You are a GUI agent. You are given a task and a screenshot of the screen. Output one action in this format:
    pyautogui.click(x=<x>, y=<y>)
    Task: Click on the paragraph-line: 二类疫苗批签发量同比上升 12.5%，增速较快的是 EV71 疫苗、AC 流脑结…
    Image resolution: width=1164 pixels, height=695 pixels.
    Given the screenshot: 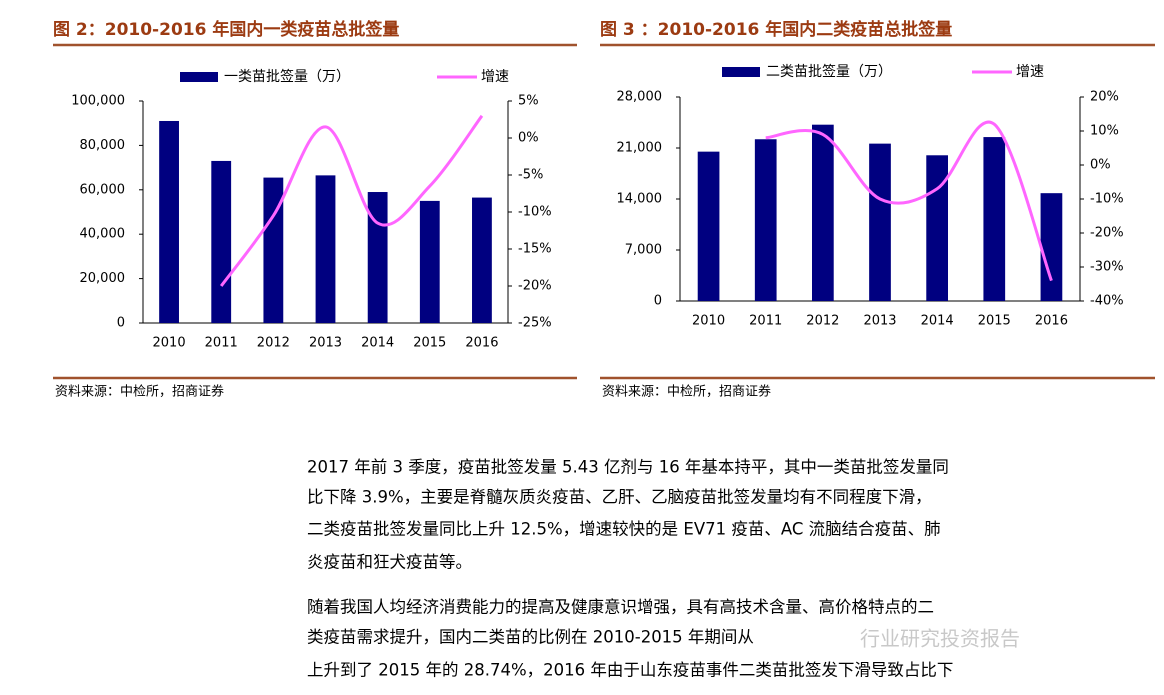 What is the action you would take?
    pyautogui.click(x=624, y=529)
    